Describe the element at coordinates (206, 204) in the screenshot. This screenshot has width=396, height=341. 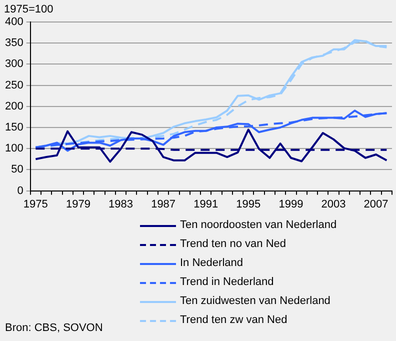
I see `x-tick-label: 1991` at that location.